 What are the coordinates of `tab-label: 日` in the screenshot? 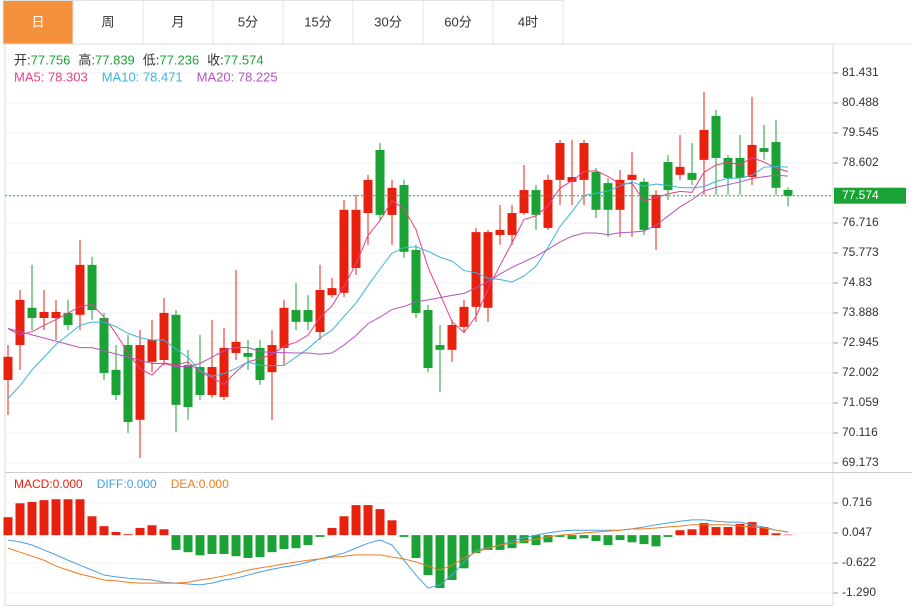 It's located at (37, 21).